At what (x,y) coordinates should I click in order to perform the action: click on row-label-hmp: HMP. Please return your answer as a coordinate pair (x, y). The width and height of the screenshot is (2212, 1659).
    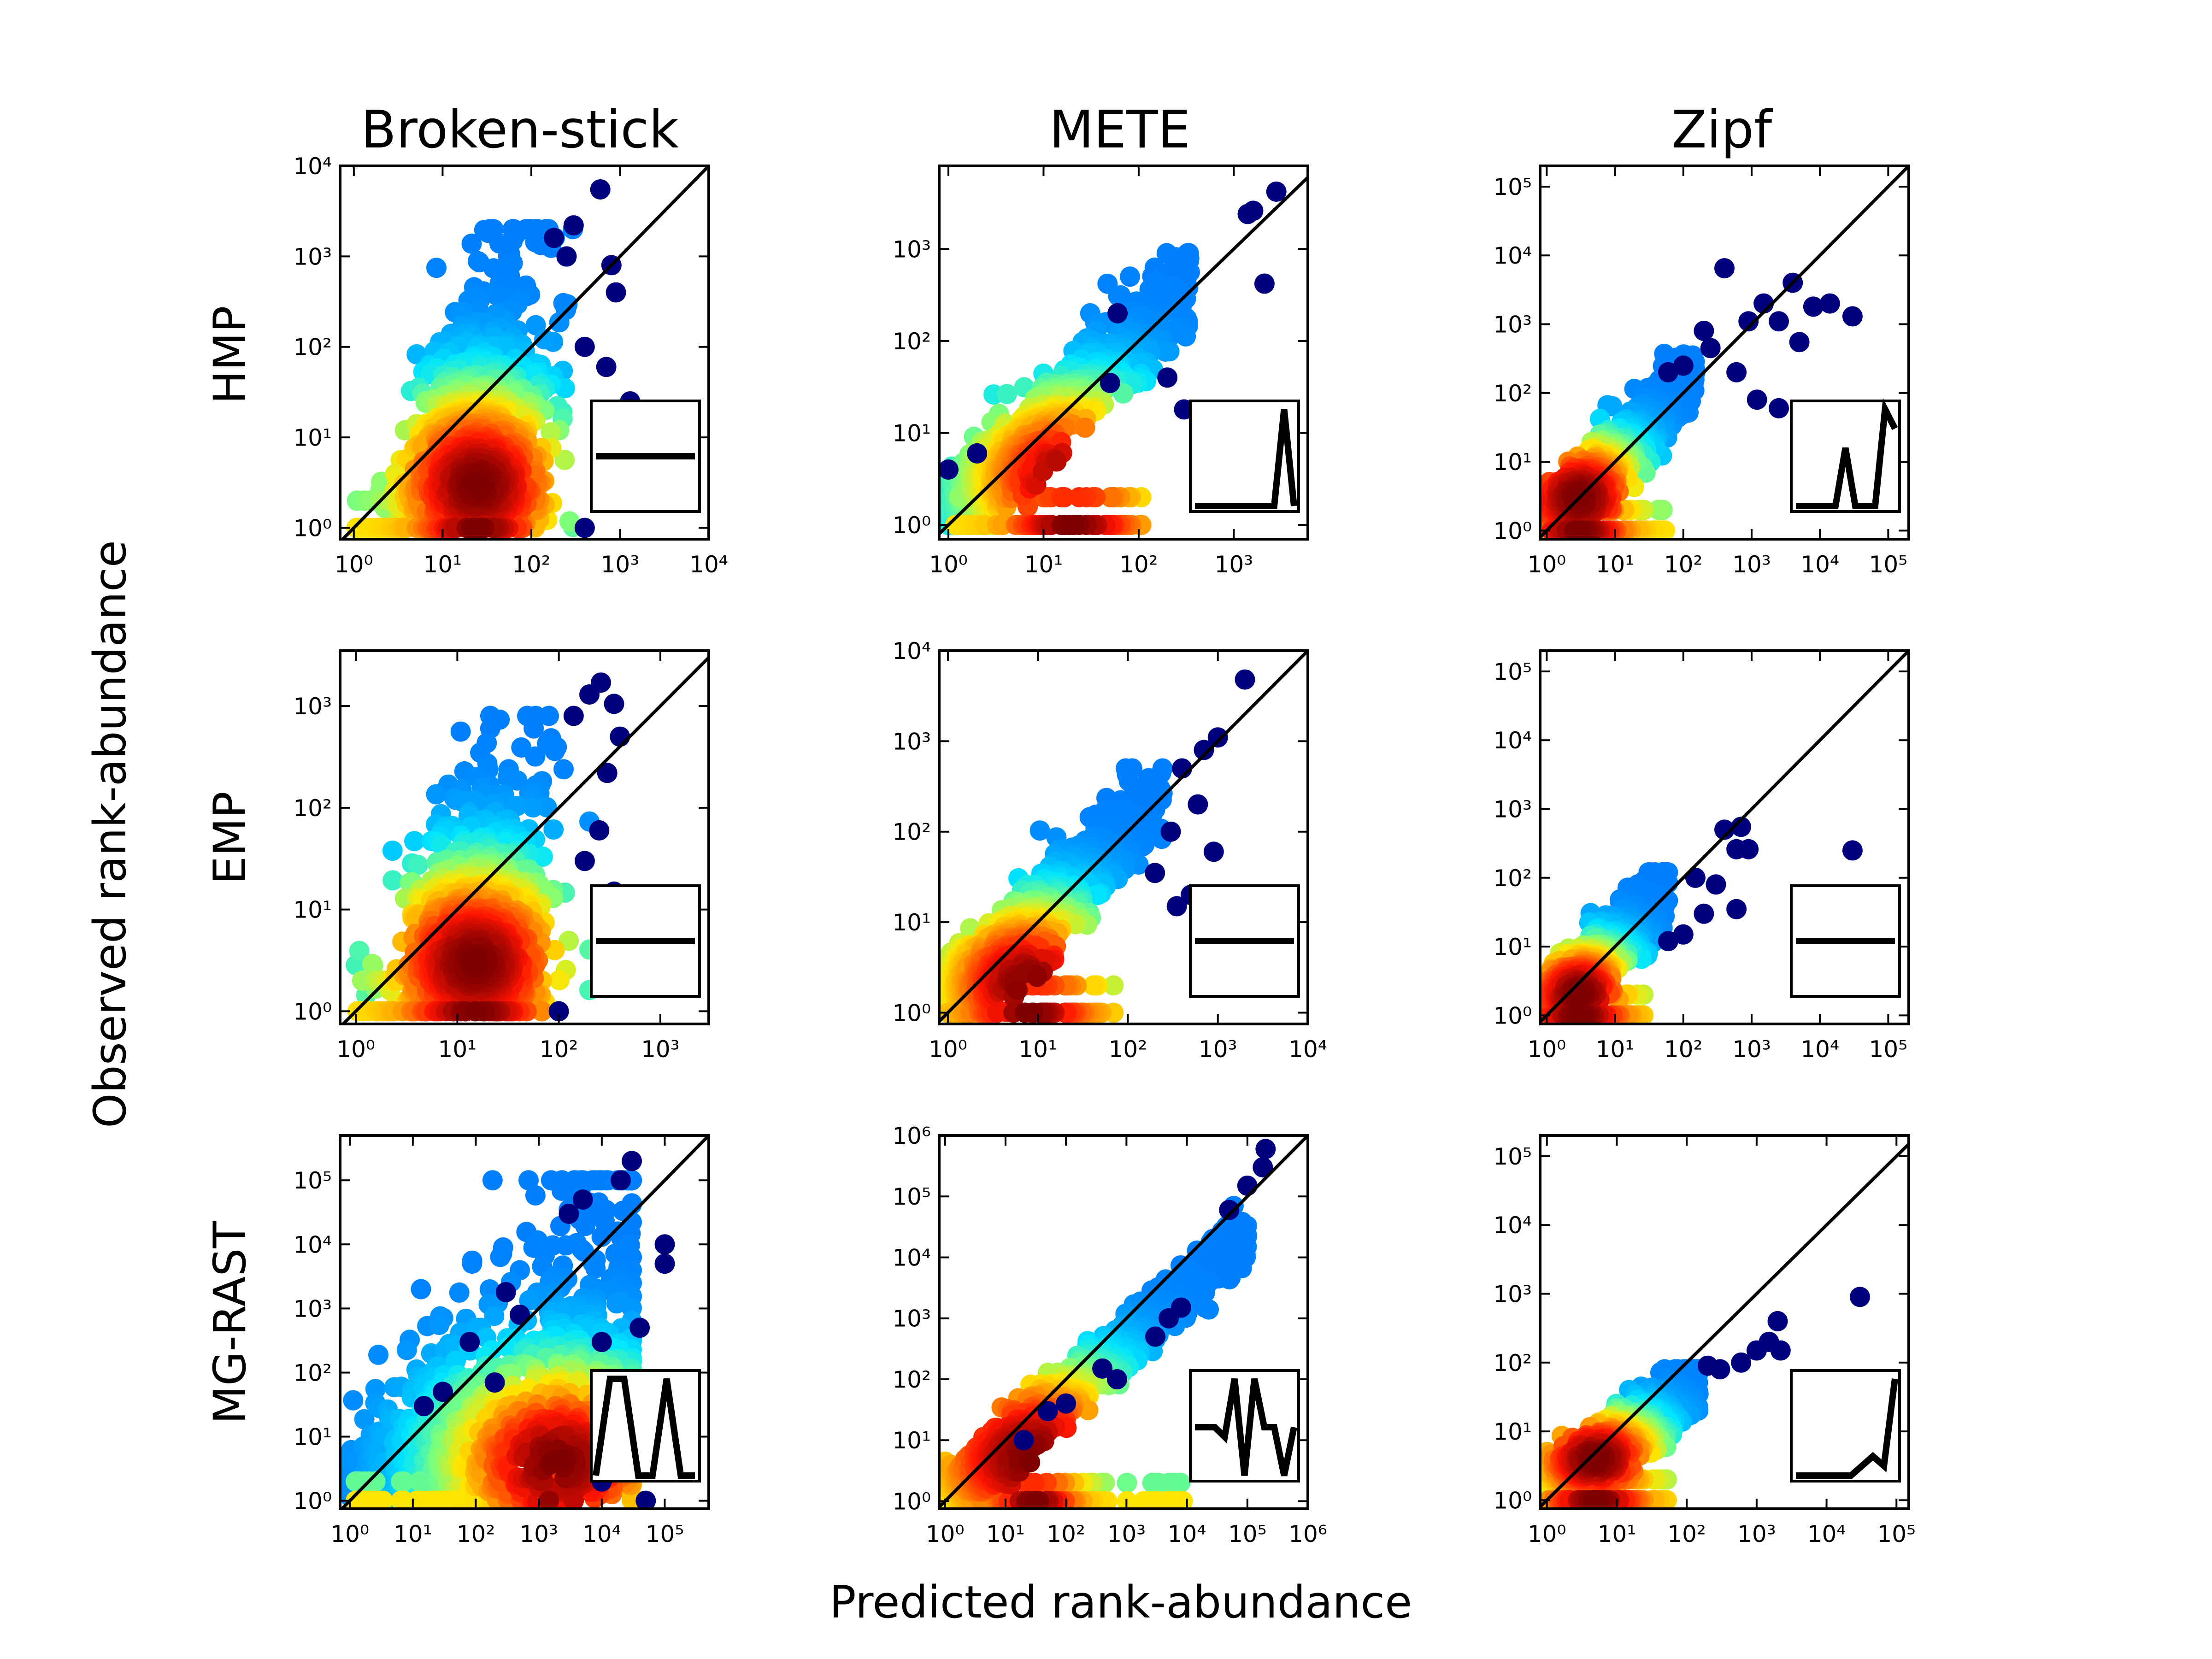
    Looking at the image, I should click on (230, 355).